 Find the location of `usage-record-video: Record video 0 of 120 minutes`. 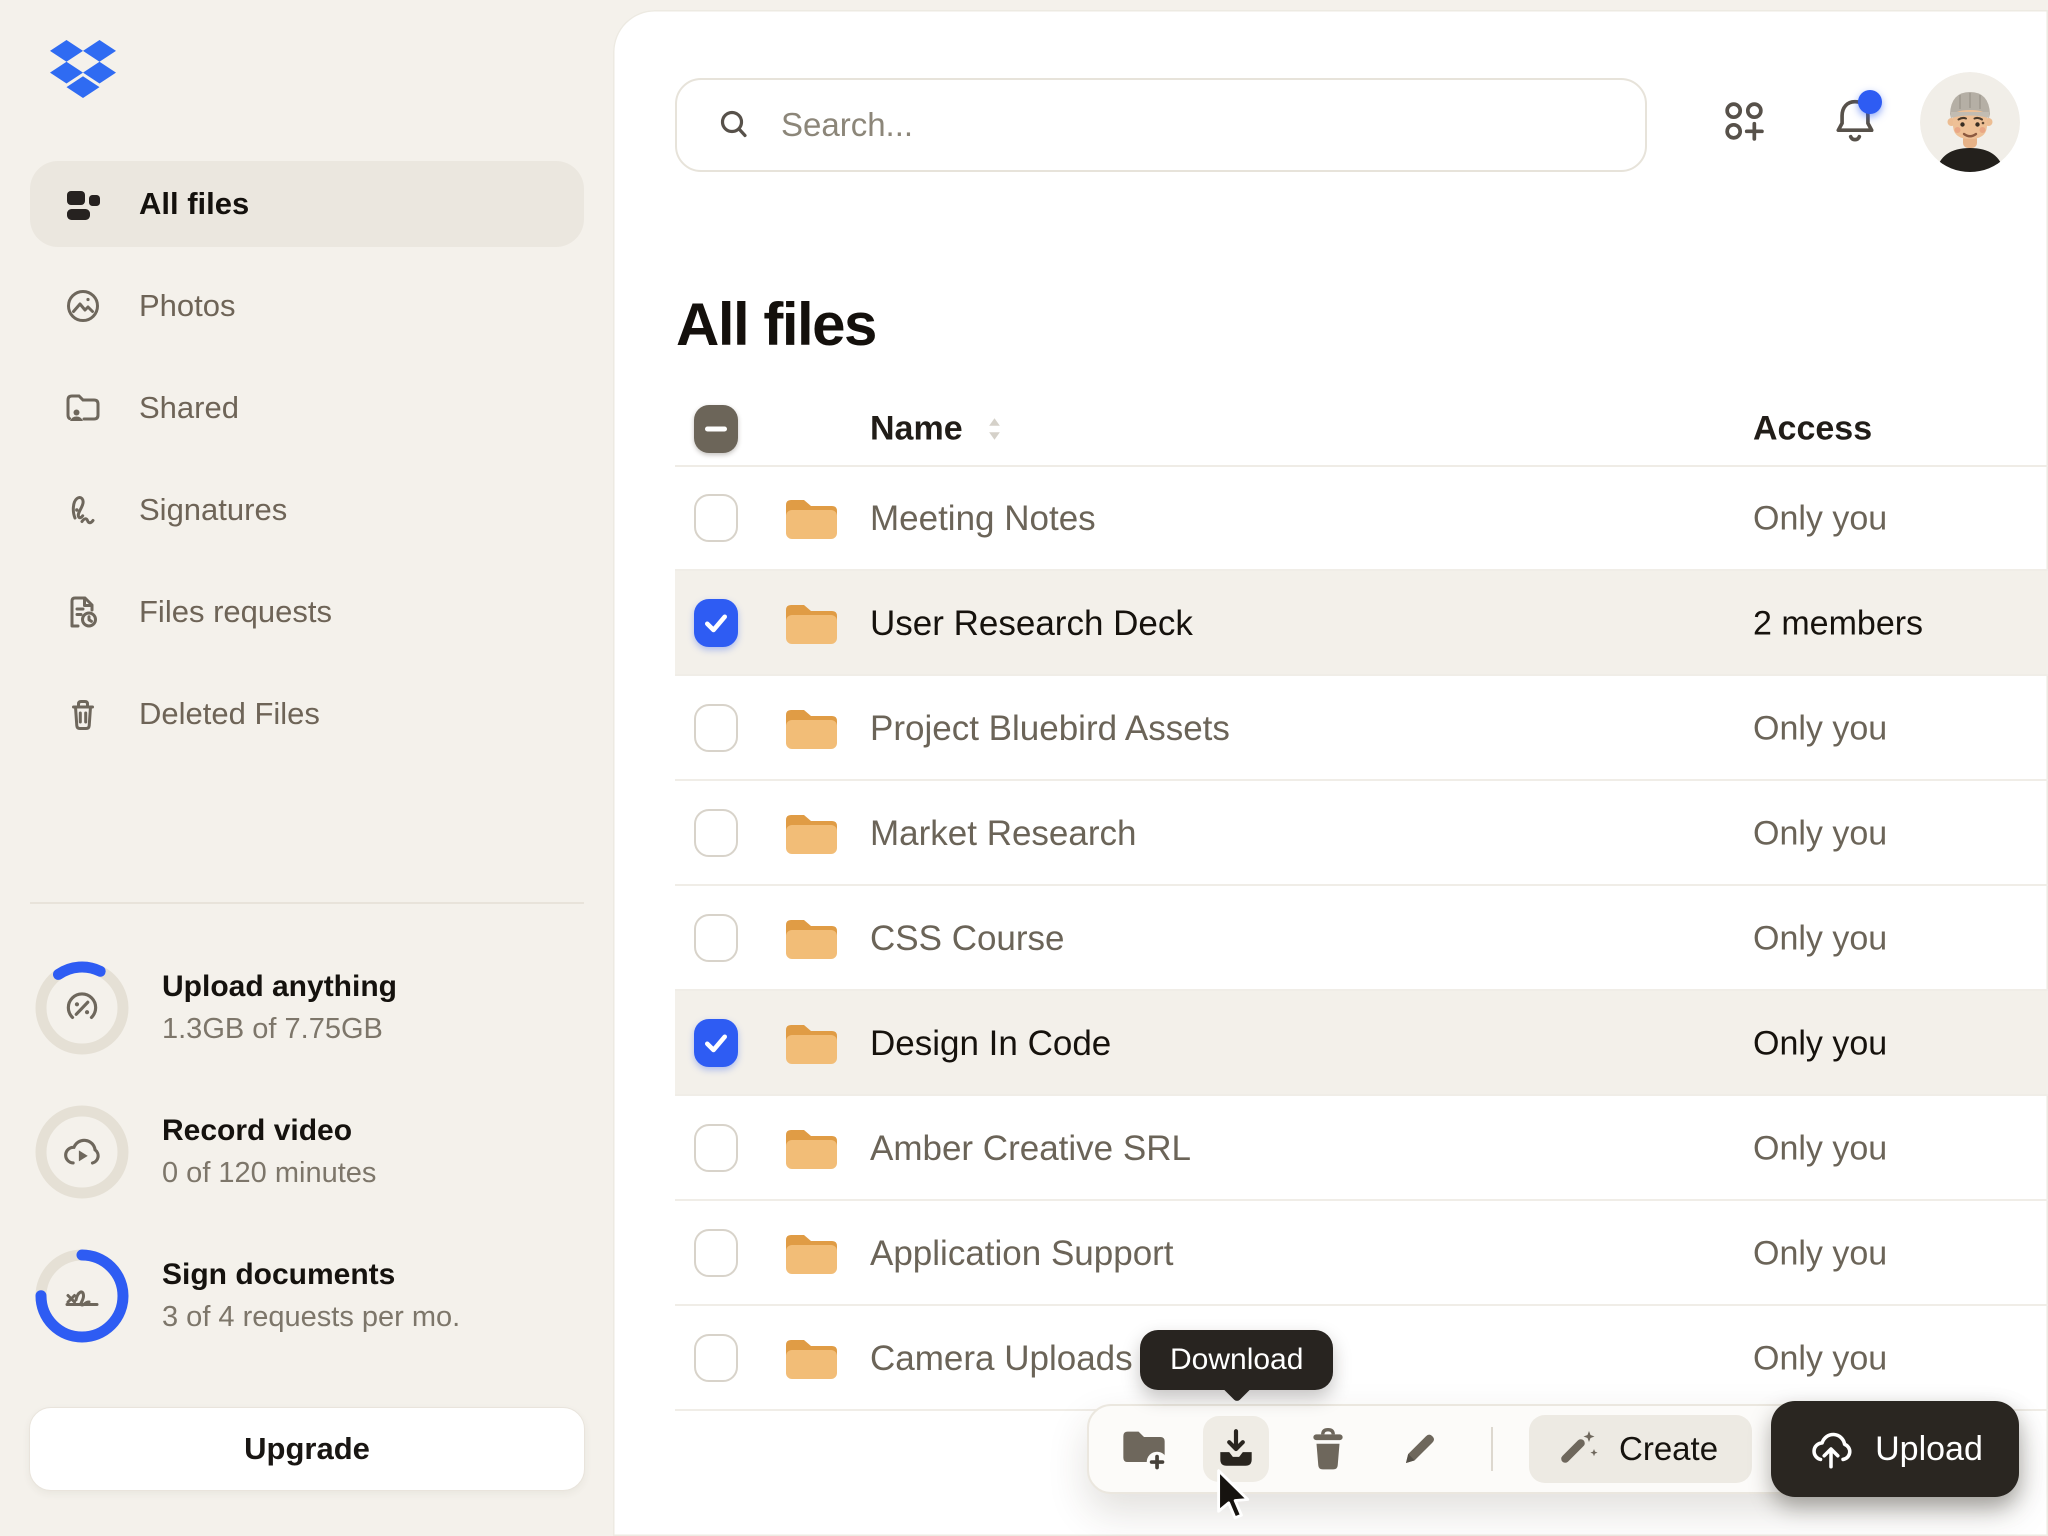

usage-record-video: Record video 0 of 120 minutes is located at coordinates (312, 1152).